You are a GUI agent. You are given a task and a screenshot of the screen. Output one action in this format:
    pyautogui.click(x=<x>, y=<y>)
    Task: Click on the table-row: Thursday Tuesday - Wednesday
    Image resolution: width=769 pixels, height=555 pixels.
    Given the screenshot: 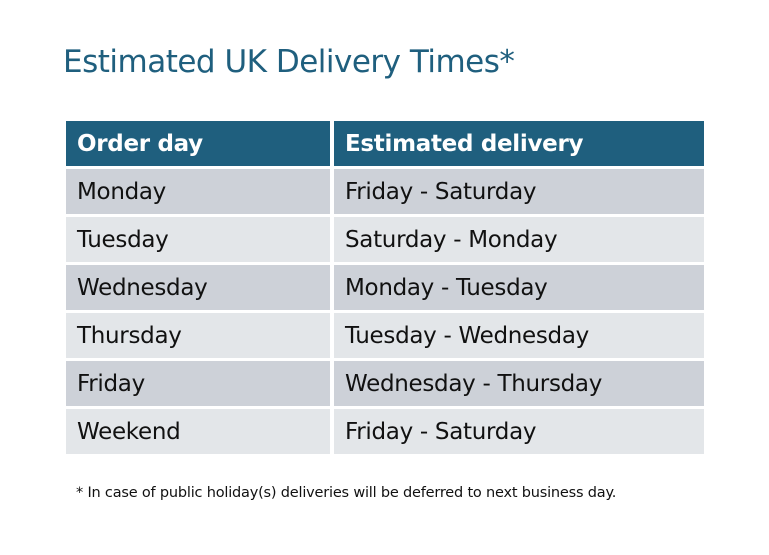 What is the action you would take?
    pyautogui.click(x=385, y=335)
    